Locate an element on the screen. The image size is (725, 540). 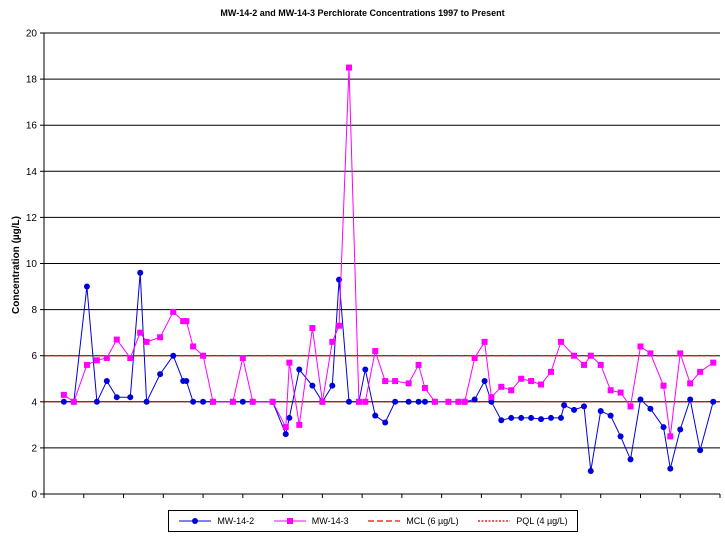
y-axis-label: Concentration (µg/L) is located at coordinates (16, 265).